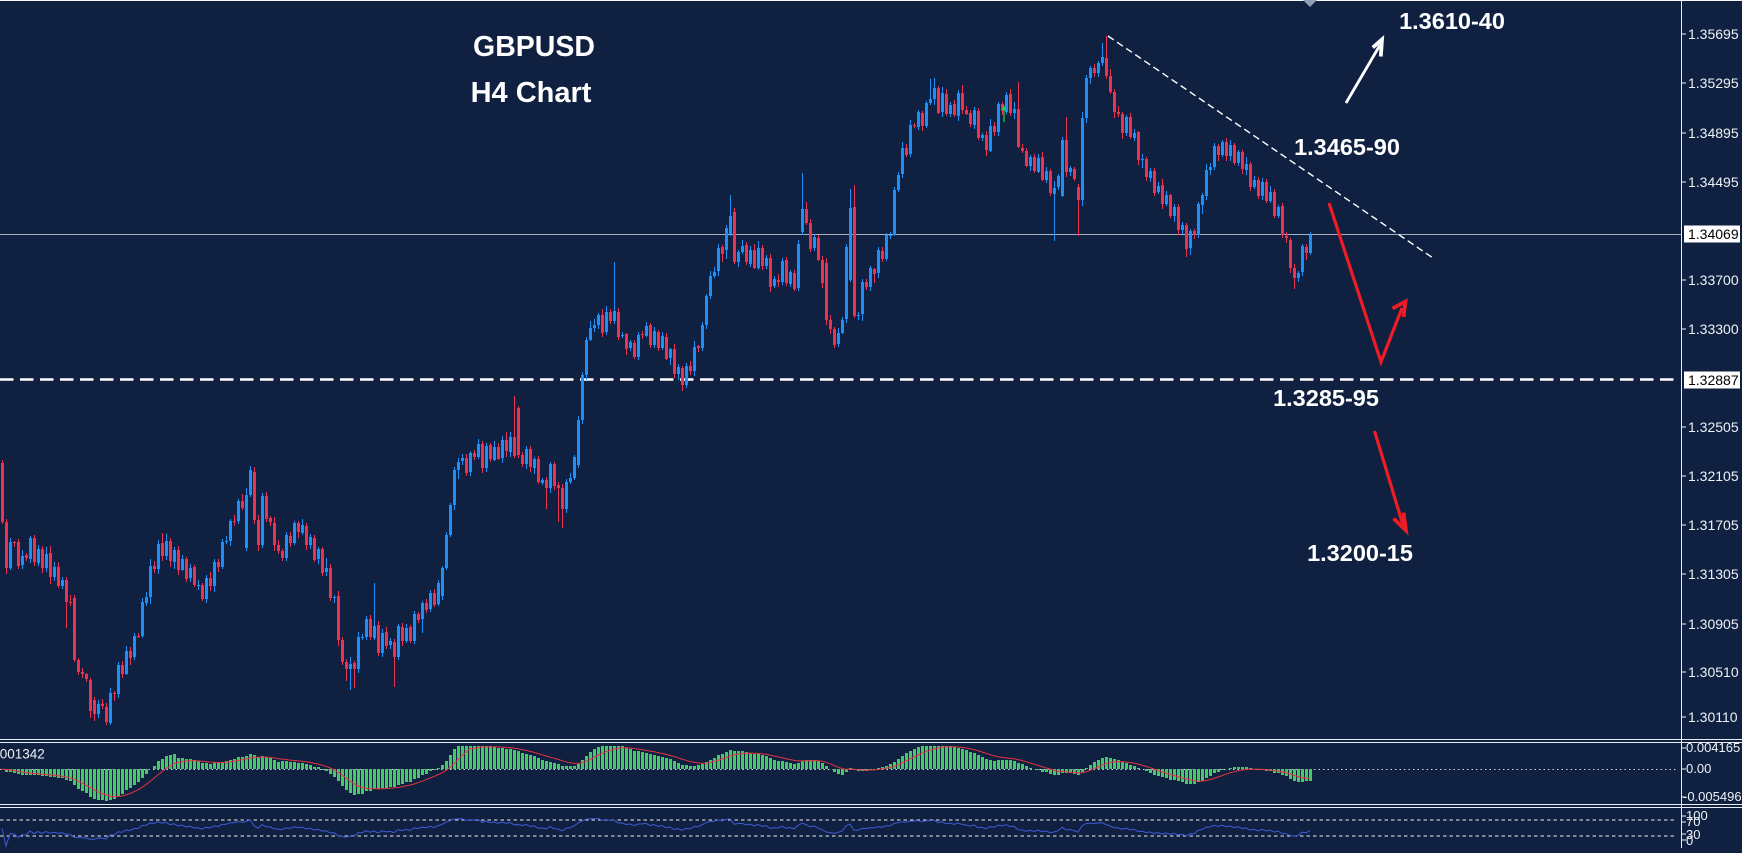 The width and height of the screenshot is (1742, 853). I want to click on svg-text: 1.32887, so click(1713, 380).